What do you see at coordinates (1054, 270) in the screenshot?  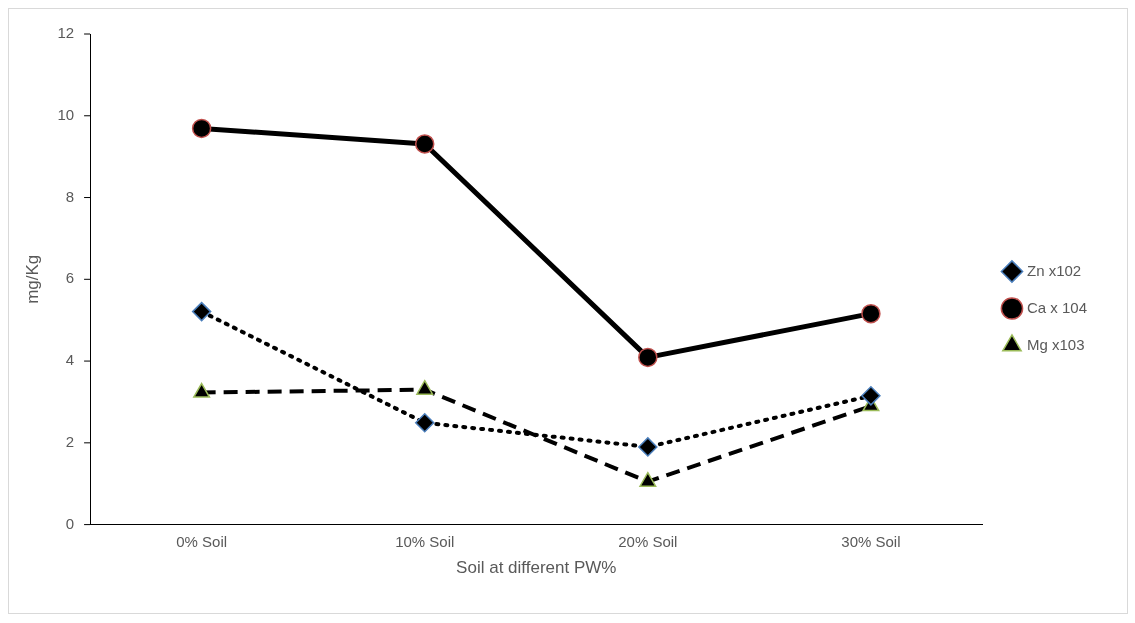 I see `legend-label: Zn x102` at bounding box center [1054, 270].